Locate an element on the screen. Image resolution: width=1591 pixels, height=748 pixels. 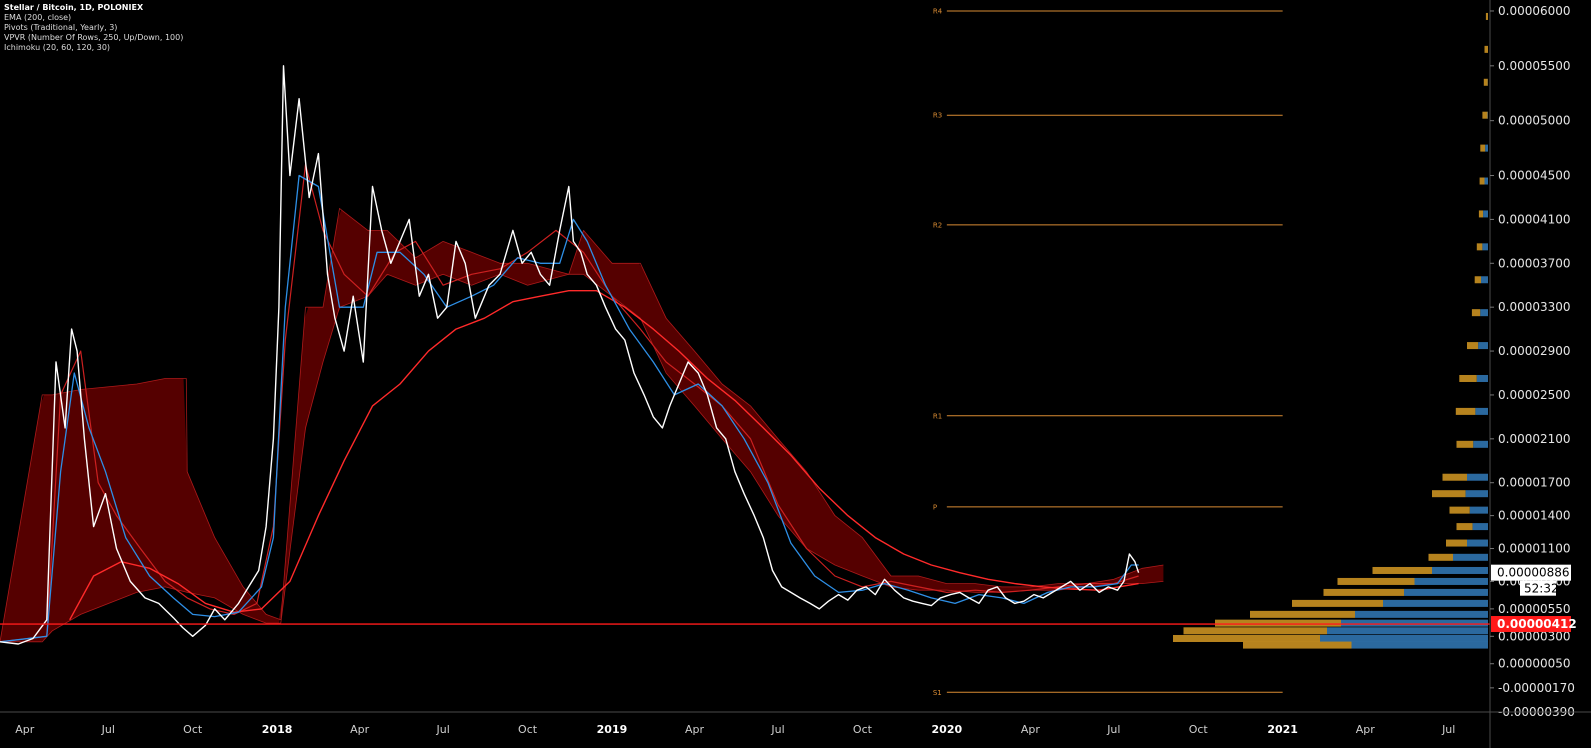
hline-badge is located at coordinates (1531, 624).